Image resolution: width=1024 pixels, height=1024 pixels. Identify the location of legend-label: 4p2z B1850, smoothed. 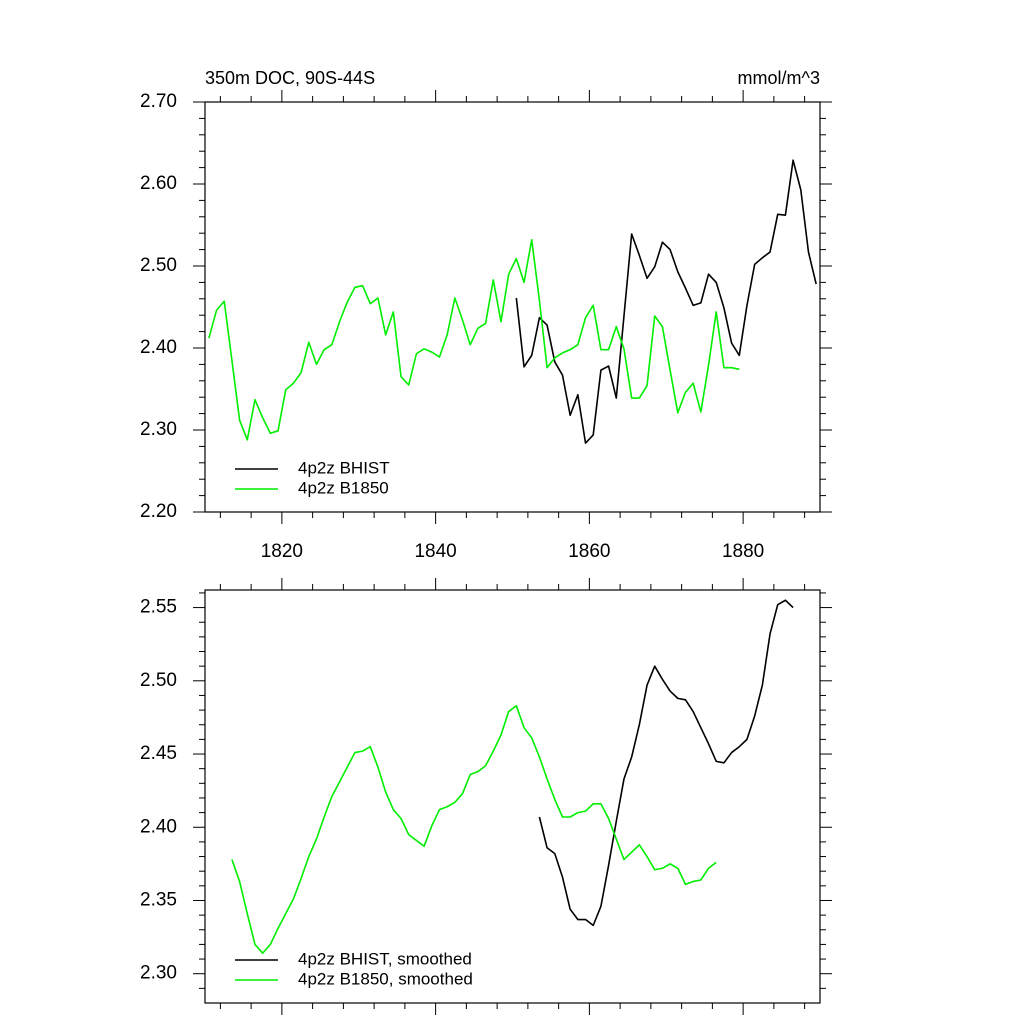
(385, 978).